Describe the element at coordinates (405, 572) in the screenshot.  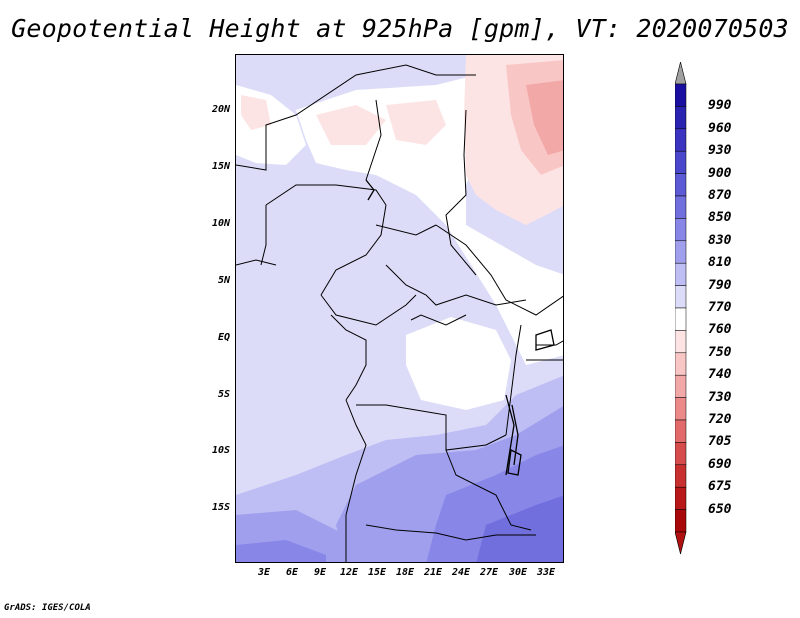
I see `lon-label: 18E` at that location.